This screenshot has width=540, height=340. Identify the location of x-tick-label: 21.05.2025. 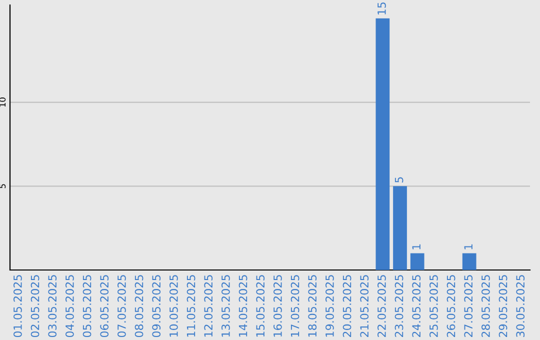
(364, 306).